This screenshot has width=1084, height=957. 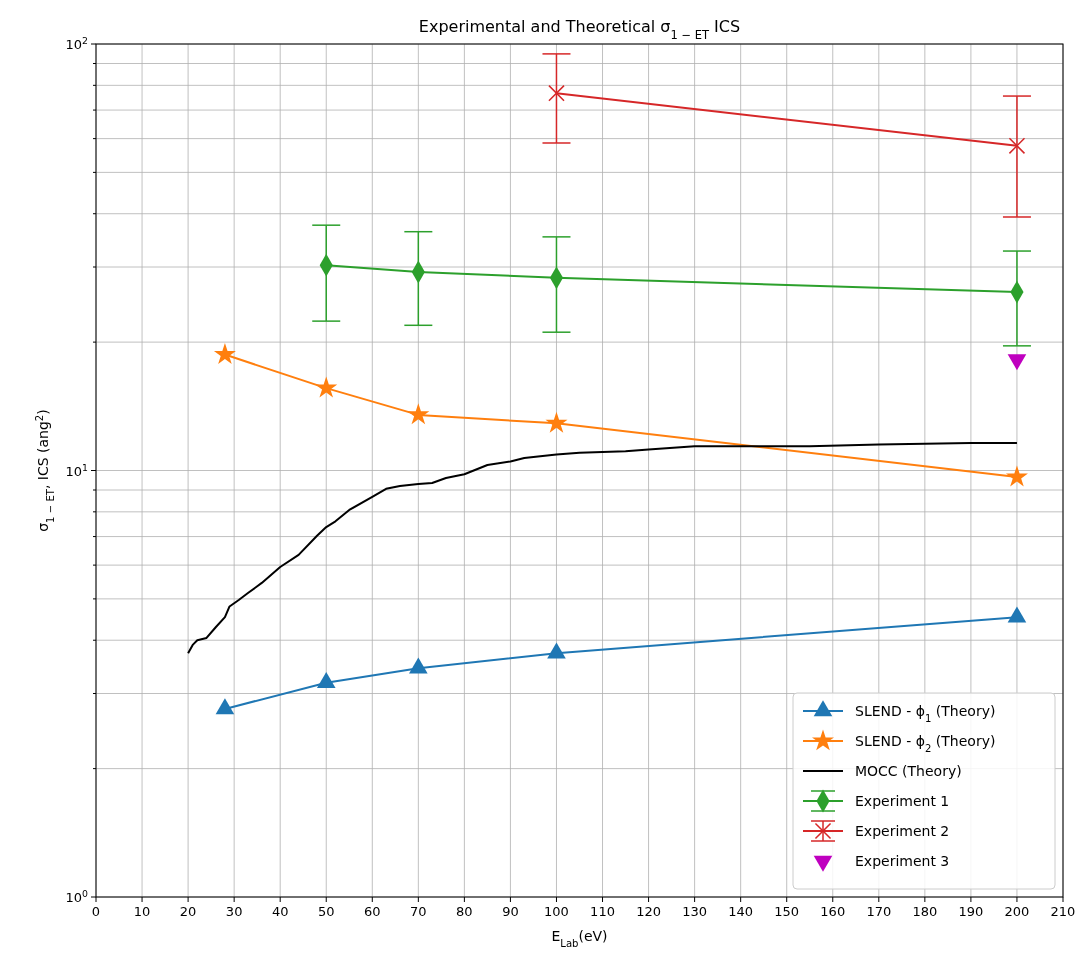 I want to click on x-tick-label: 90, so click(x=510, y=911).